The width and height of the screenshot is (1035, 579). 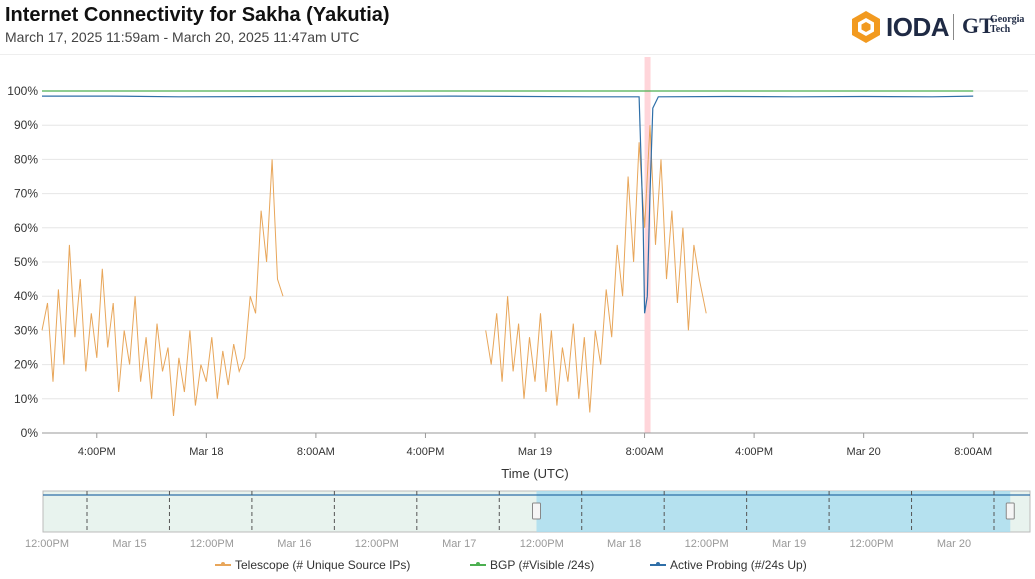 What do you see at coordinates (26, 399) in the screenshot?
I see `y-tick-label: 10%` at bounding box center [26, 399].